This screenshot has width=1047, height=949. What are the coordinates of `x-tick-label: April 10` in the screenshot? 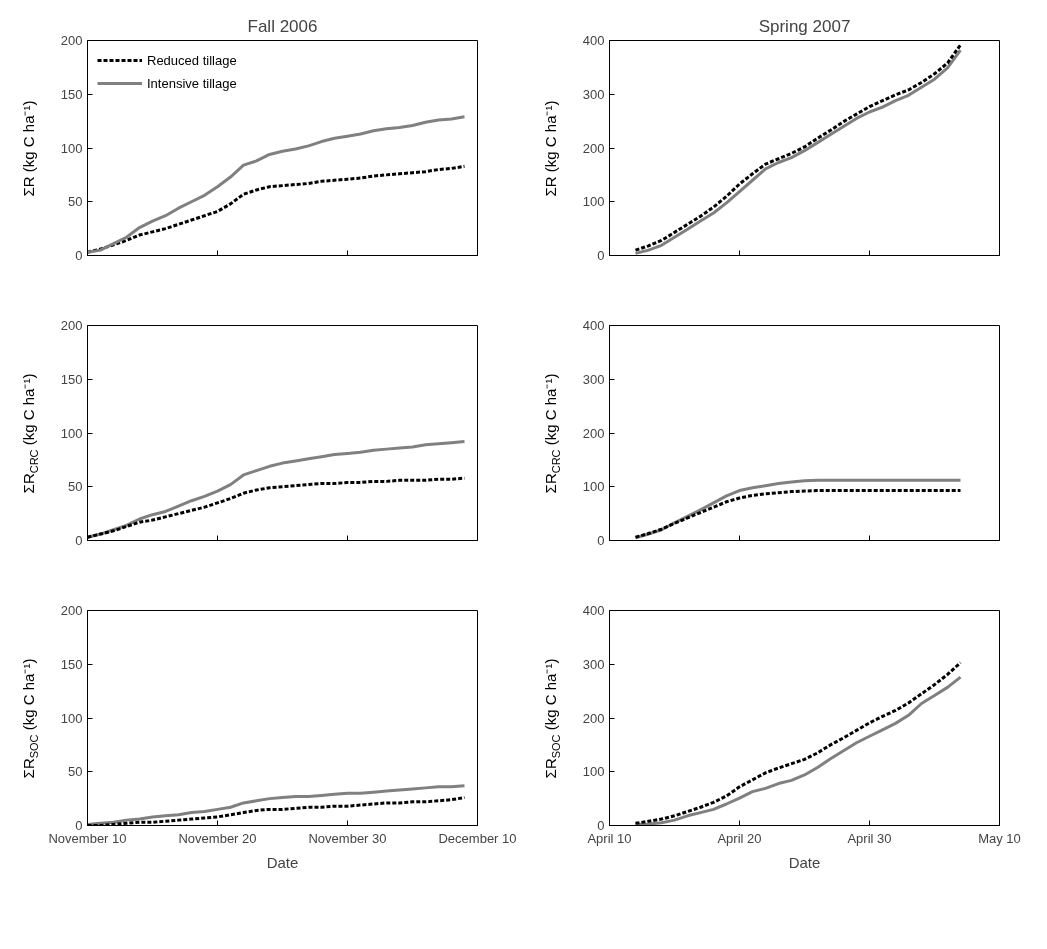 It's located at (609, 838).